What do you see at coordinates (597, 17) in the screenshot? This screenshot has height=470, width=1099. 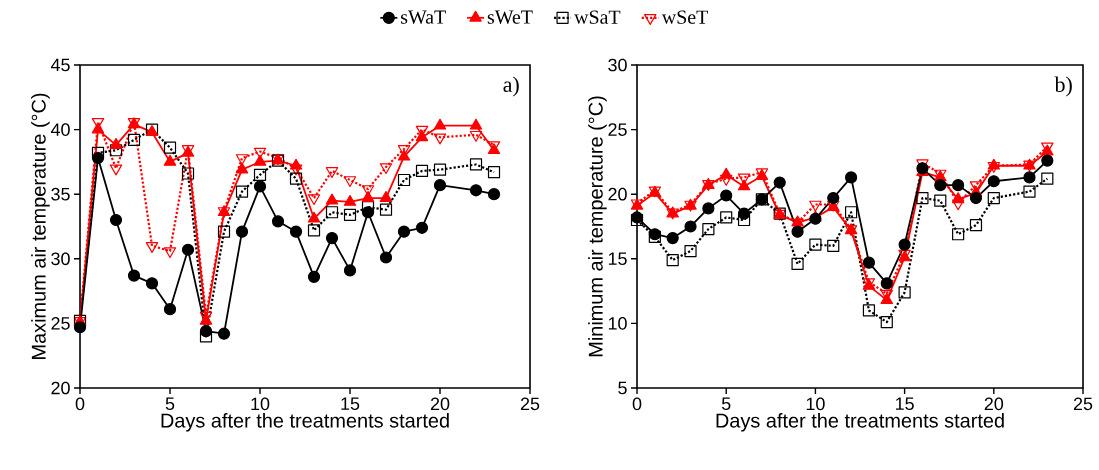 I see `legend-label: wSaT` at bounding box center [597, 17].